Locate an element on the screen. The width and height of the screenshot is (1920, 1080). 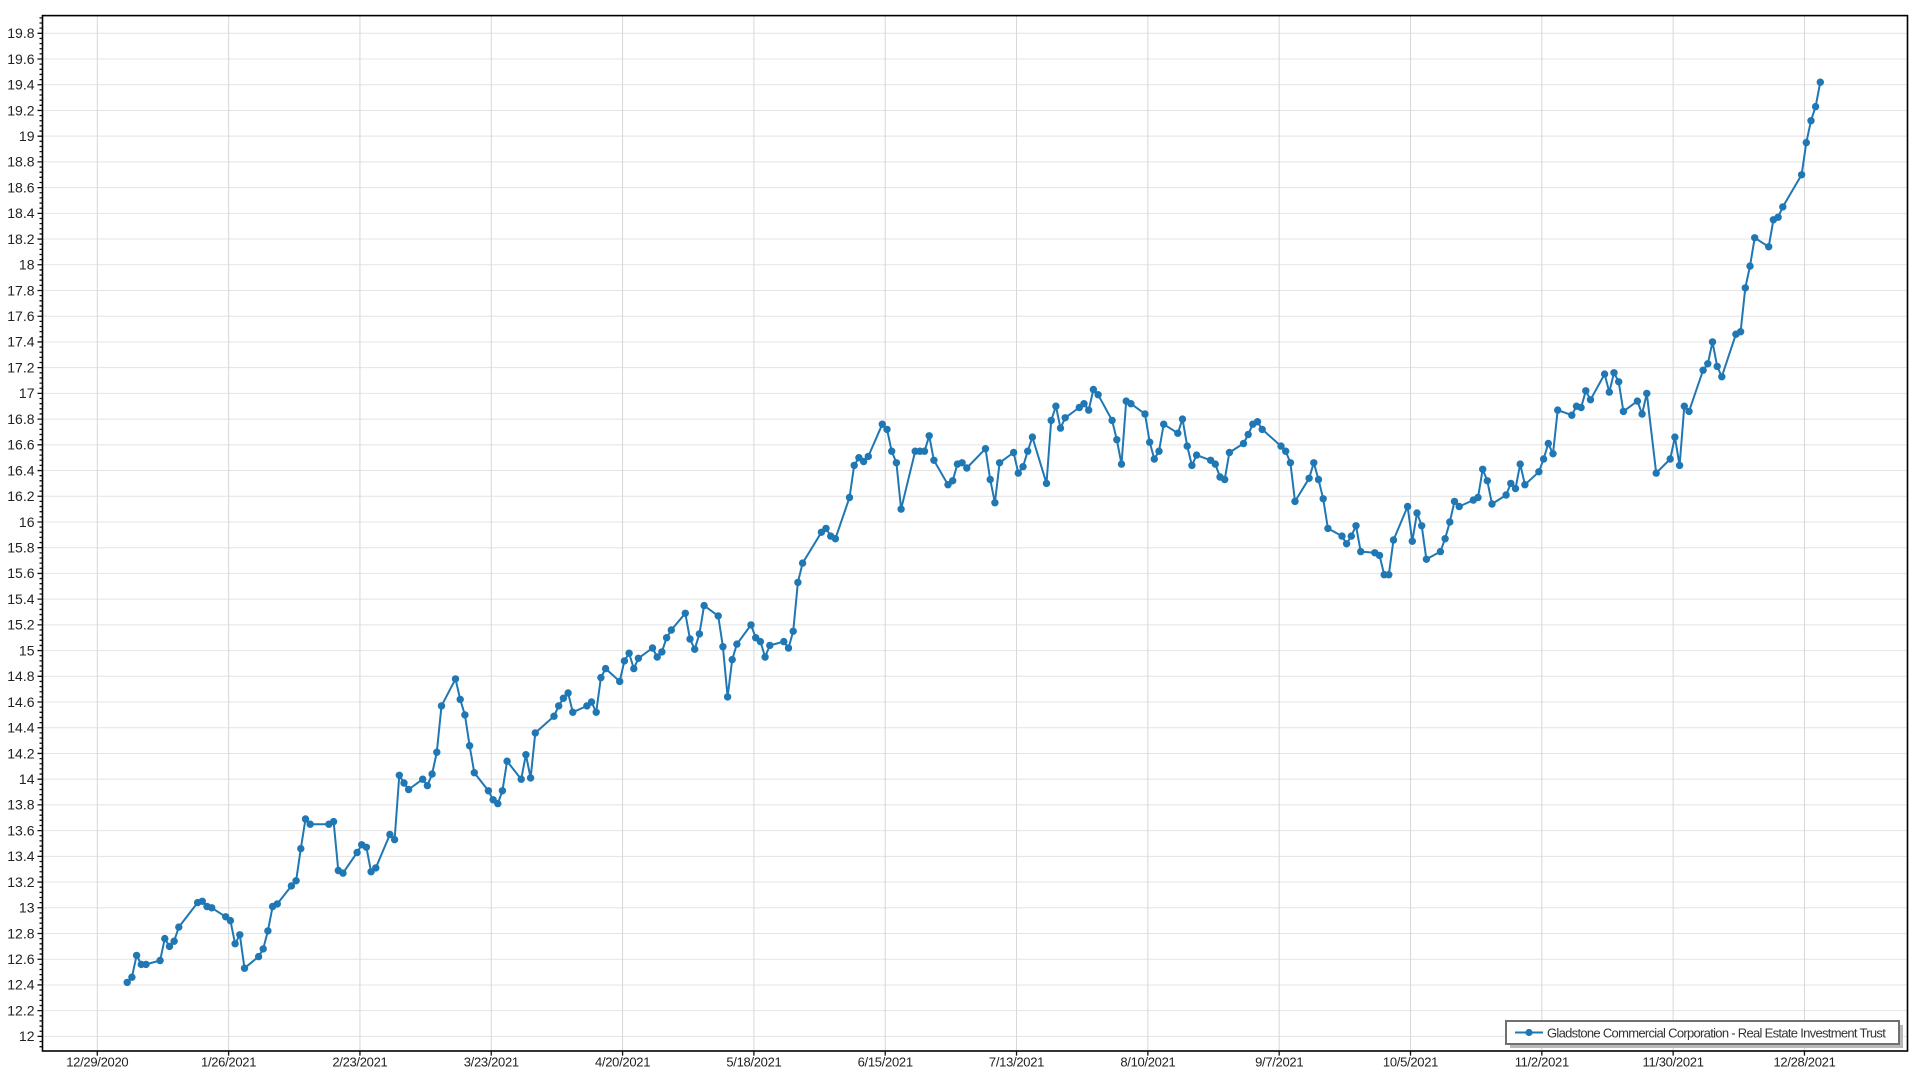
svg-text: 12.6 is located at coordinates (20, 959).